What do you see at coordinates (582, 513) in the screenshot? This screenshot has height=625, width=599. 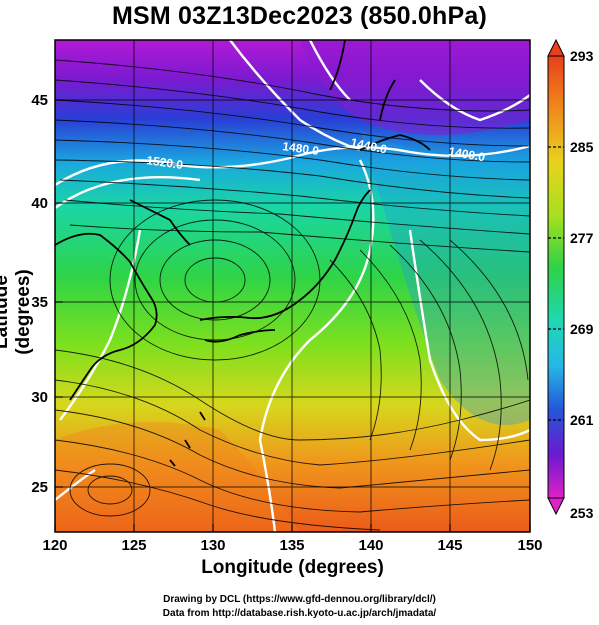 I see `colorbar-tick-253: 253` at bounding box center [582, 513].